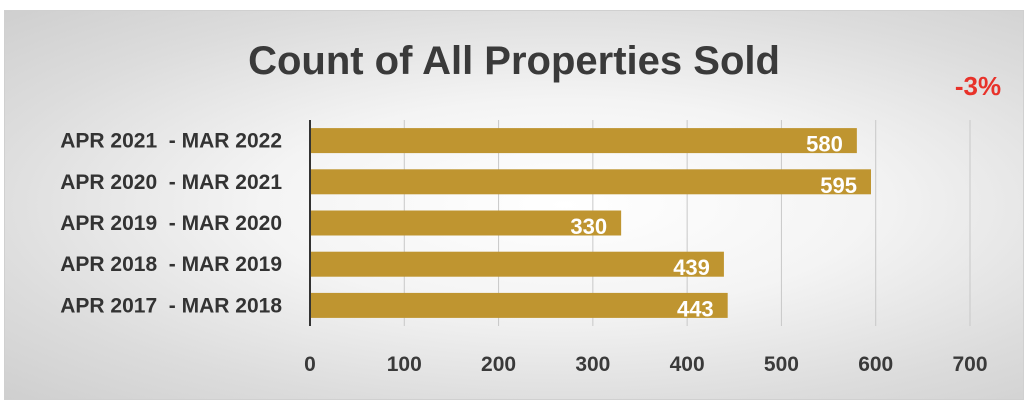 This screenshot has height=406, width=1030. I want to click on category-label: APR 2019 - MAR 2020, so click(171, 223).